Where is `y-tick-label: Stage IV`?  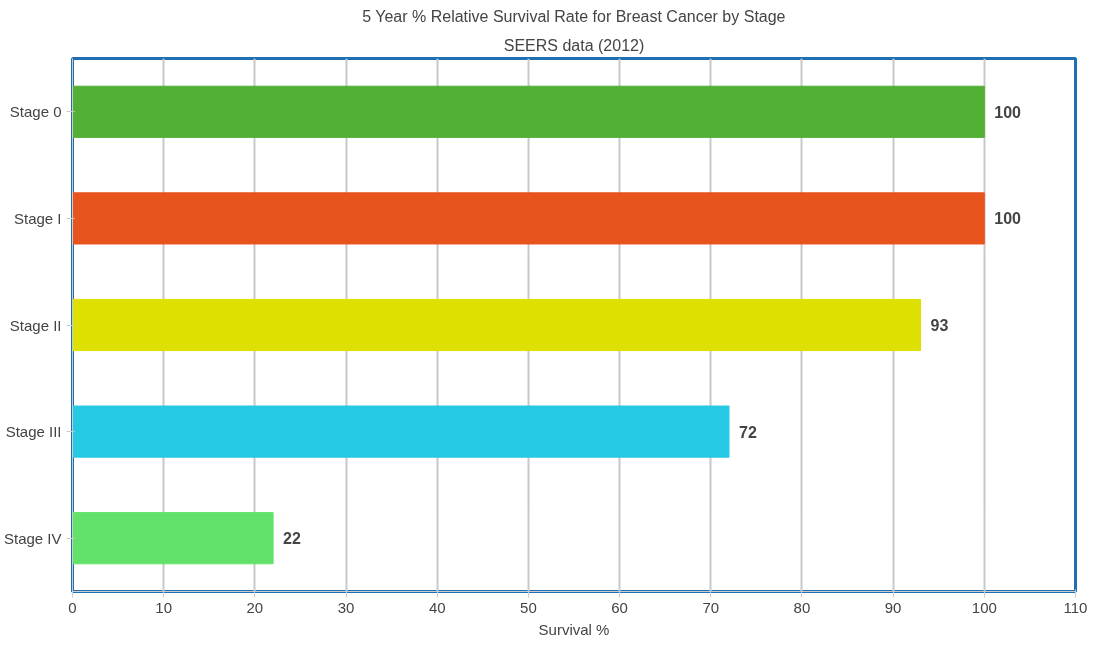
y-tick-label: Stage IV is located at coordinates (32, 538).